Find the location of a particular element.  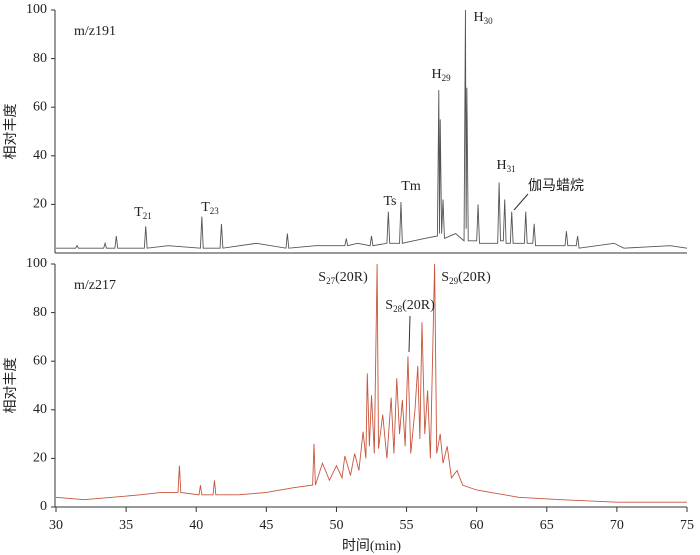

annotation-text: 伽马蜡烷 is located at coordinates (556, 186).